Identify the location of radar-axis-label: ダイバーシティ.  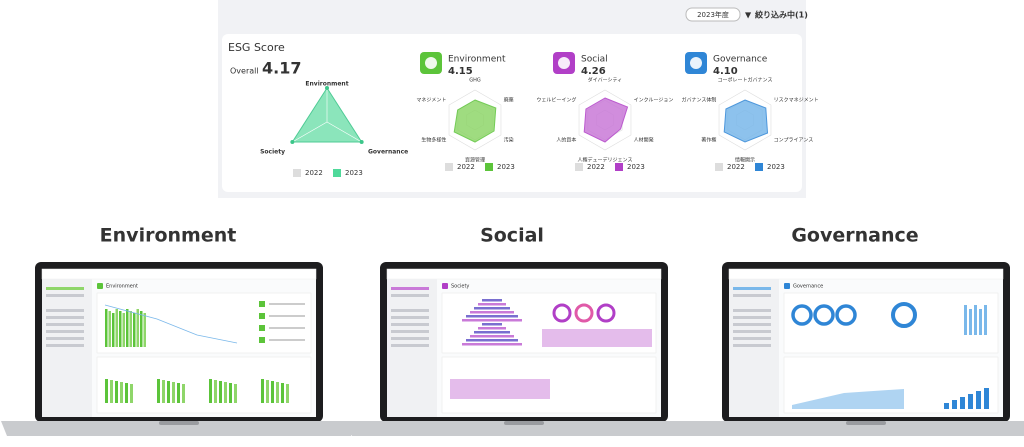
(605, 80).